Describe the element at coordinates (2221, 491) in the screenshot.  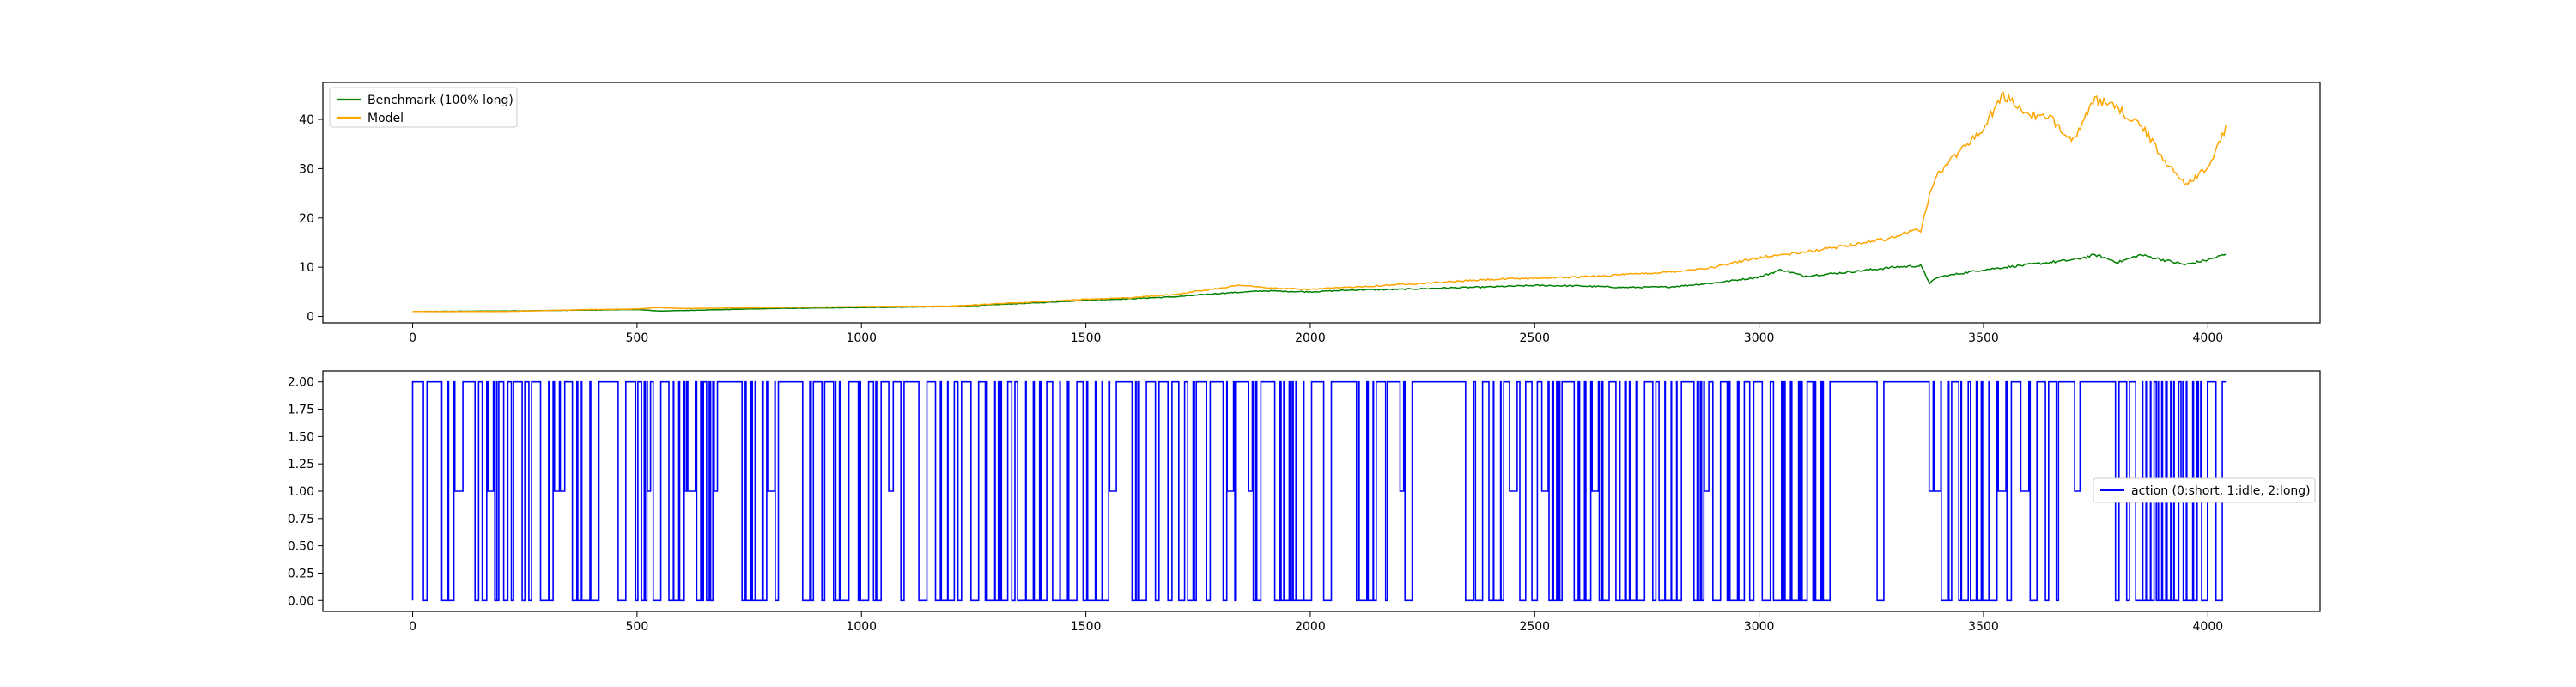
I see `legend-action-label: action (0:short, 1:idle, 2:long)` at that location.